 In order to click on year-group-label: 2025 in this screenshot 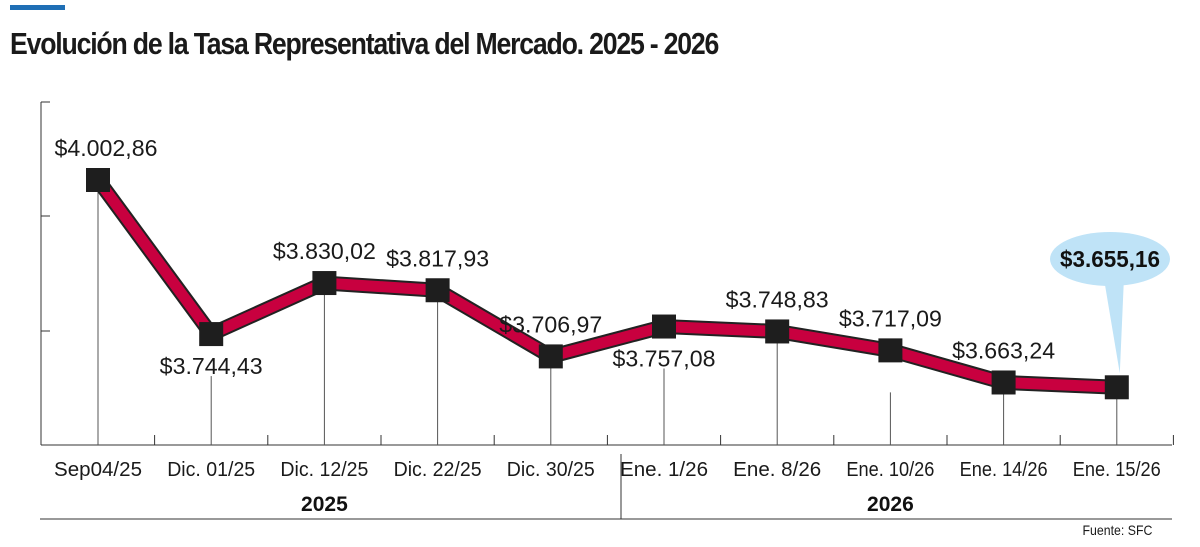, I will do `click(324, 504)`.